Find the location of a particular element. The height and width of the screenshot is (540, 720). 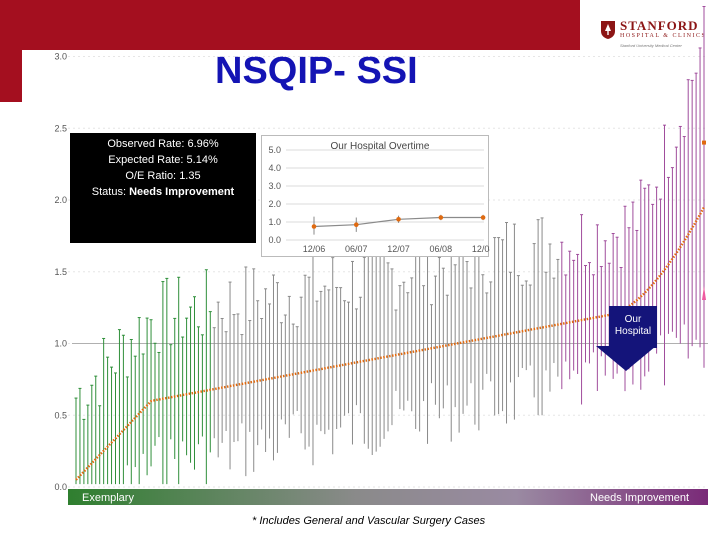

observed-rate-value: 6.96% is located at coordinates (203, 144).